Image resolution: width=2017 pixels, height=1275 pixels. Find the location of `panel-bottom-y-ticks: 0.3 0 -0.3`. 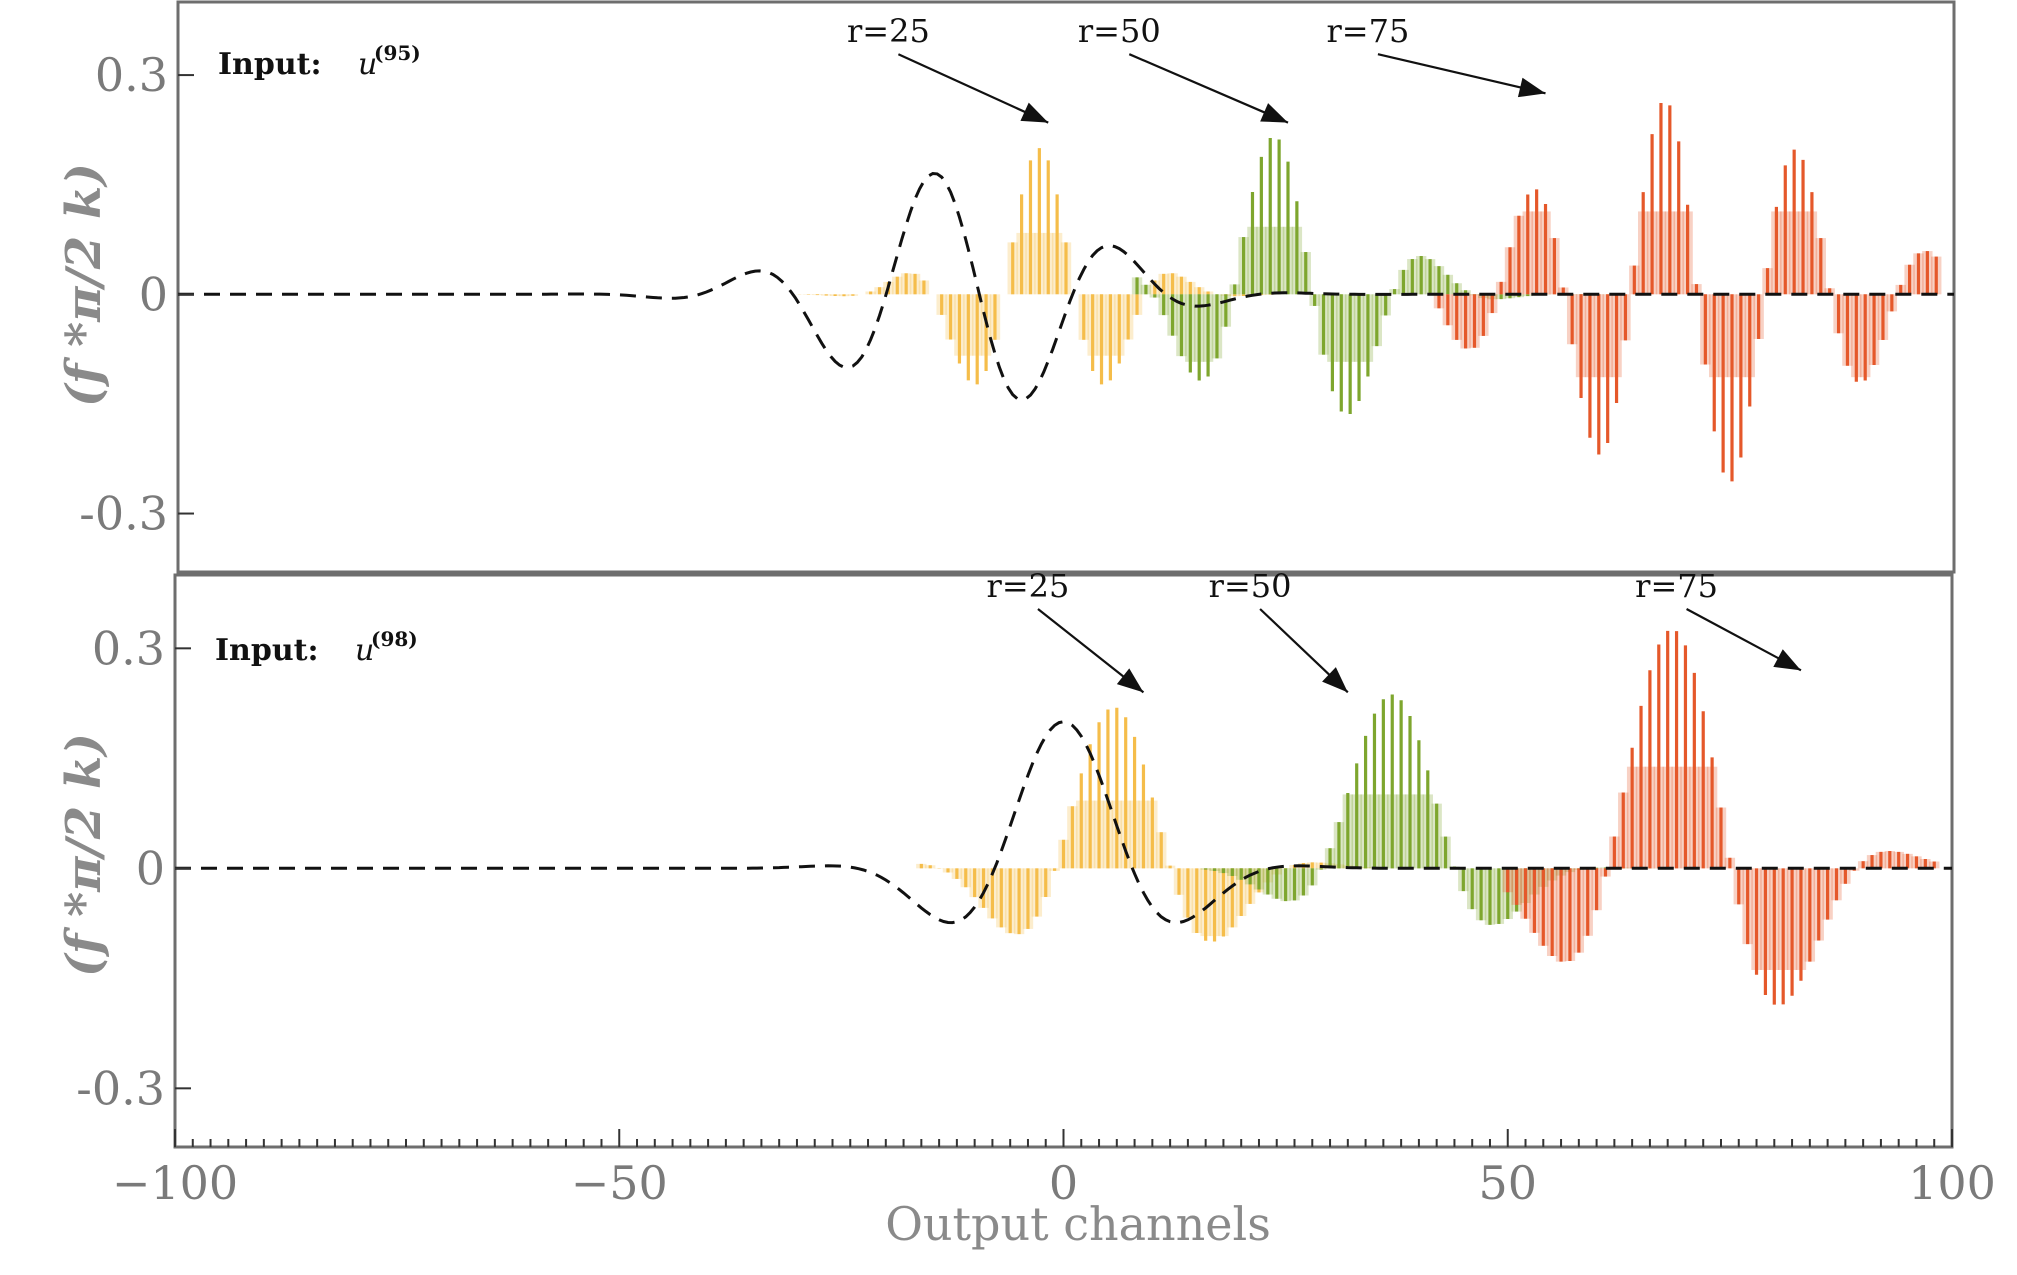

panel-bottom-y-ticks: 0.3 0 -0.3 is located at coordinates (133, 868).